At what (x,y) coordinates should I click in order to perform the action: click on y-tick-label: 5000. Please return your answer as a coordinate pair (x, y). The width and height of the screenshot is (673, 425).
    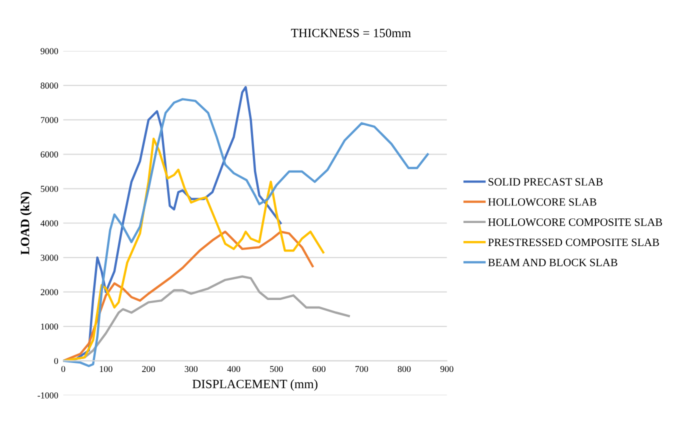
    Looking at the image, I should click on (49, 189).